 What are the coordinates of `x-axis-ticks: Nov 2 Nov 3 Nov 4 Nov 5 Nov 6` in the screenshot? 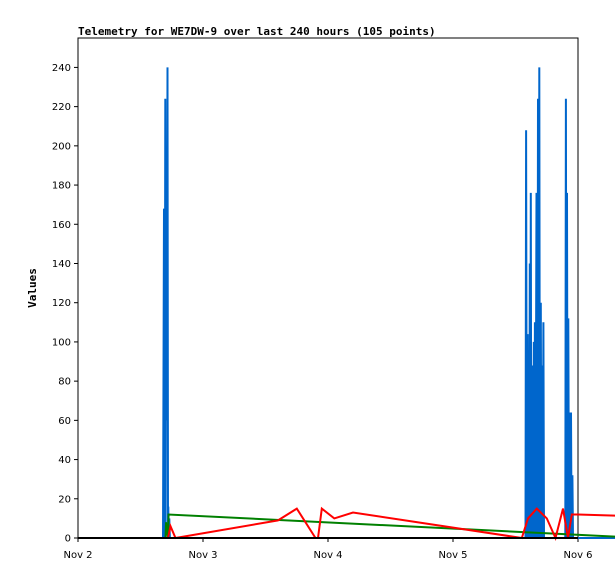 It's located at (328, 549).